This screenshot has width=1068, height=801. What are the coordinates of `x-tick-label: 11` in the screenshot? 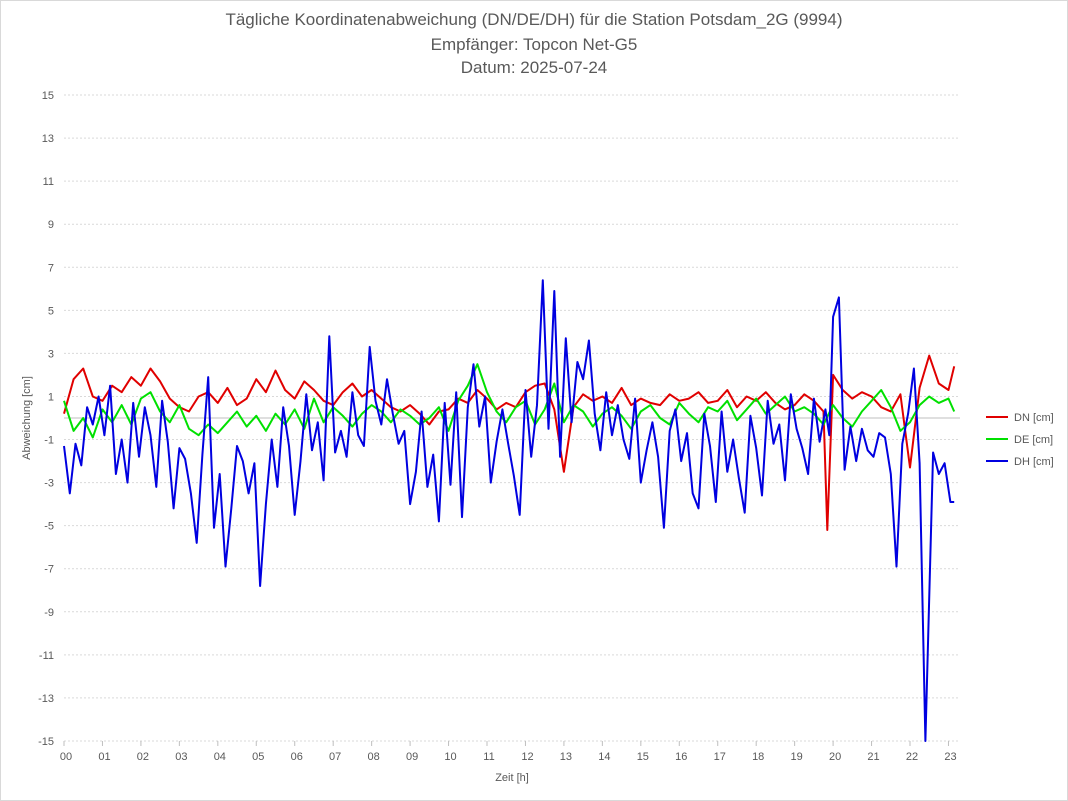 It's located at (488, 757).